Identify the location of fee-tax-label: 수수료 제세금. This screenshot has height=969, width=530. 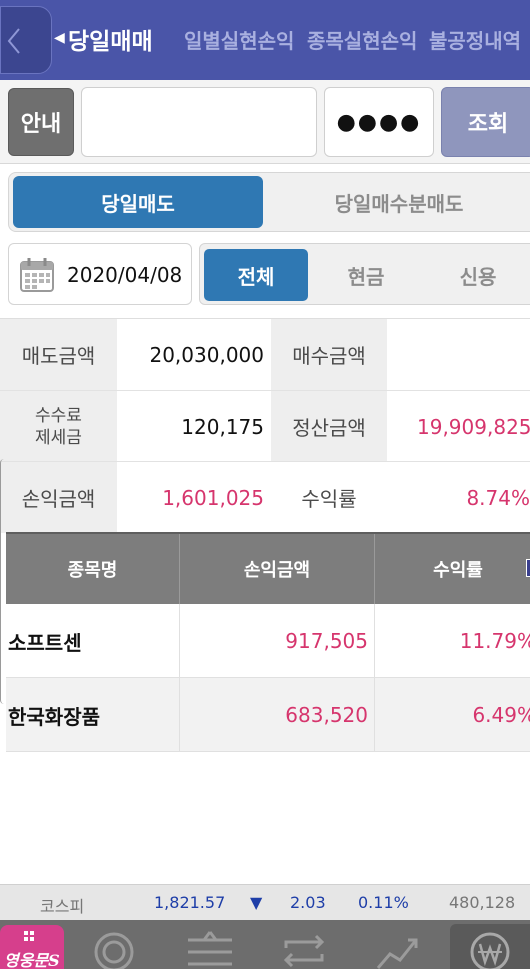
(58, 426).